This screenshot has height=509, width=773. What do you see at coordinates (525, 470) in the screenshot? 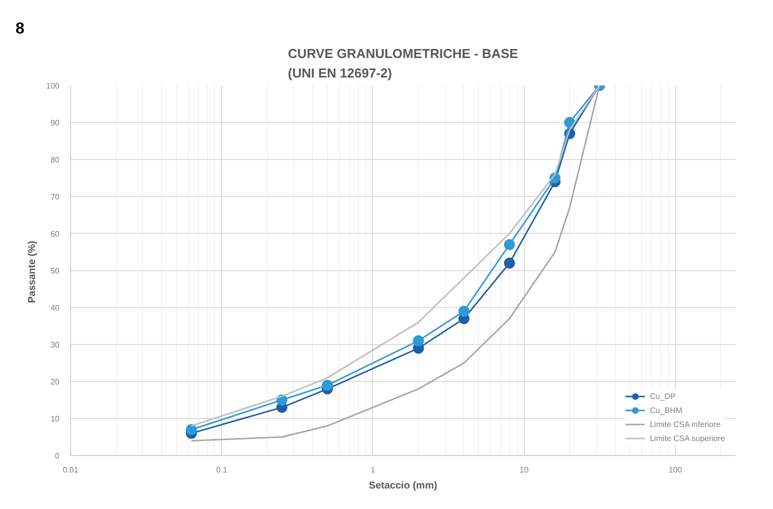
I see `x-tick-label: 10` at bounding box center [525, 470].